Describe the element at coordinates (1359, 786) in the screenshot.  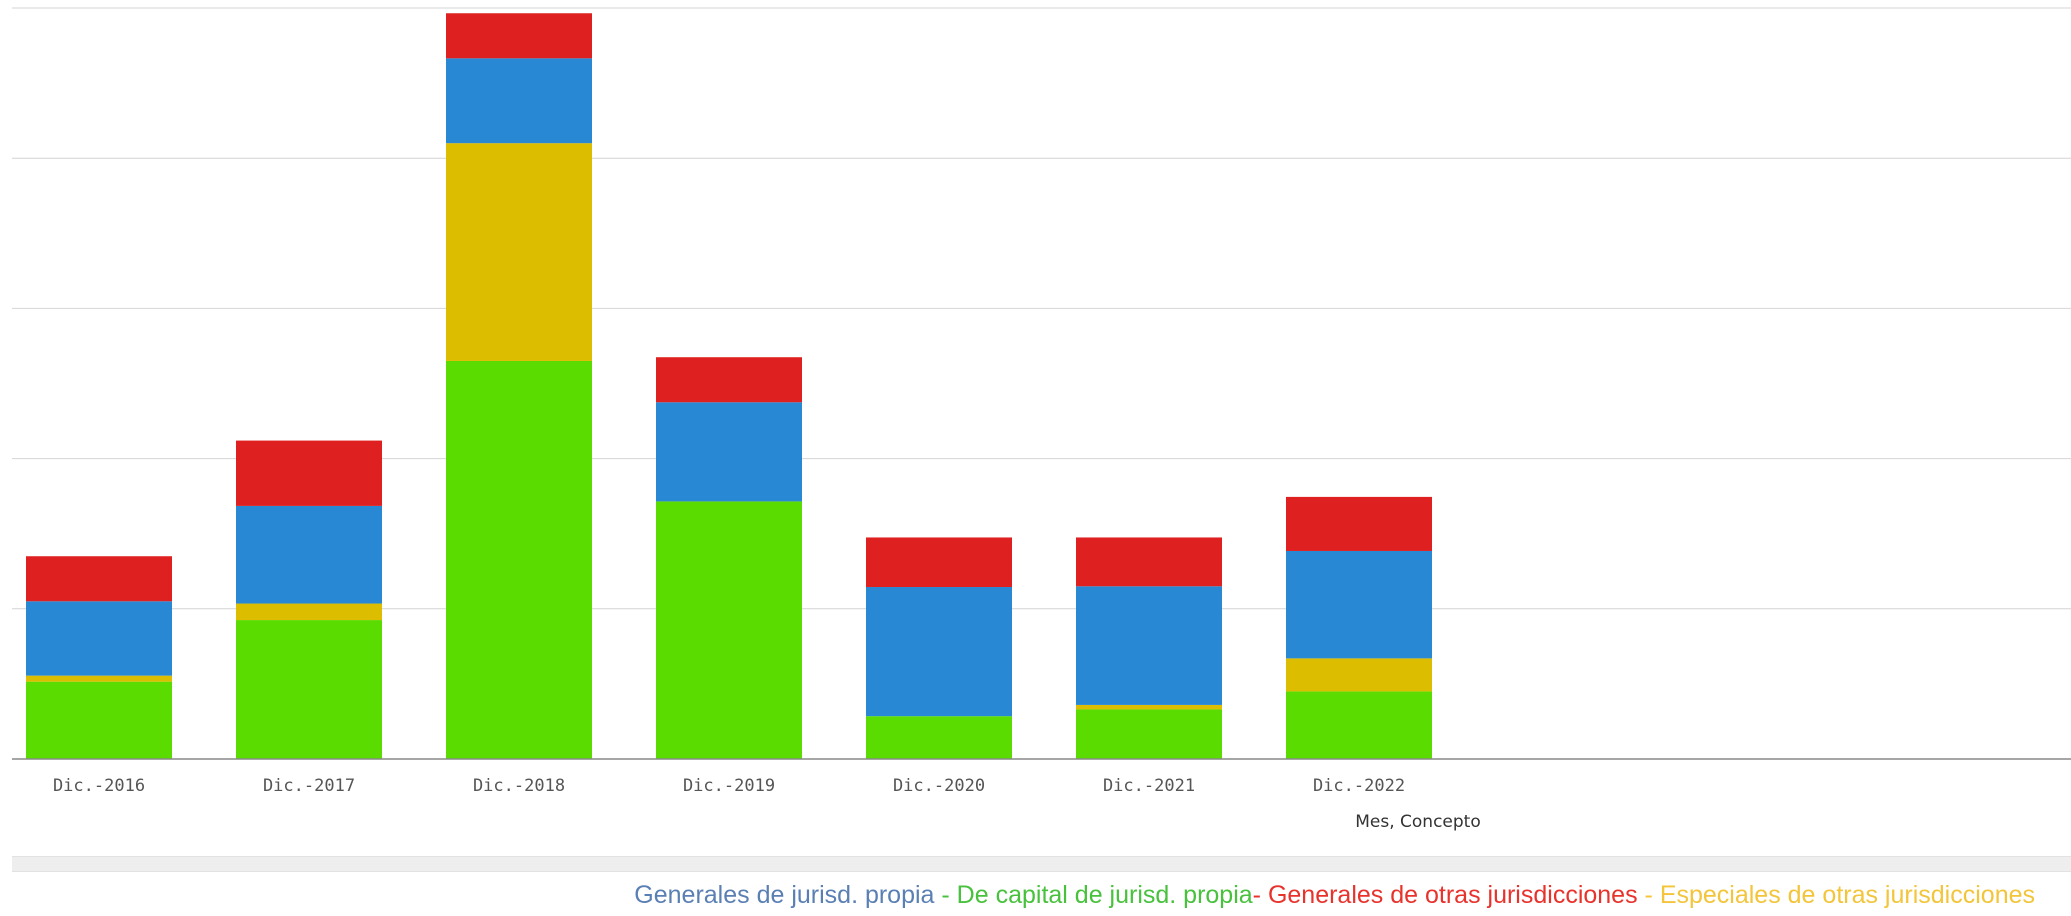
I see `x-tick-label: Dic.-2022` at that location.